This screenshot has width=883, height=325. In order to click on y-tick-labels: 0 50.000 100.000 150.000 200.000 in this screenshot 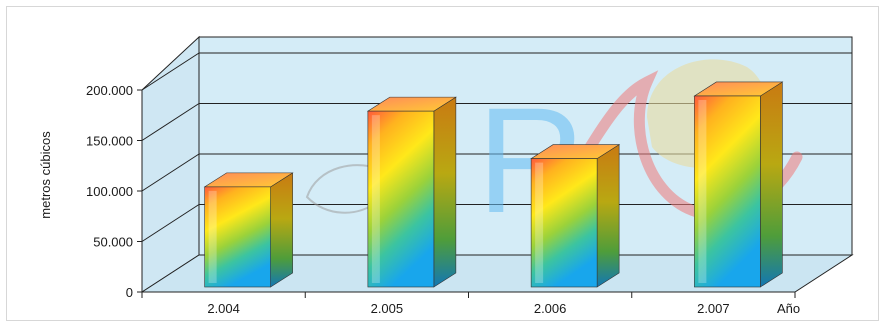, I will do `click(114, 191)`.